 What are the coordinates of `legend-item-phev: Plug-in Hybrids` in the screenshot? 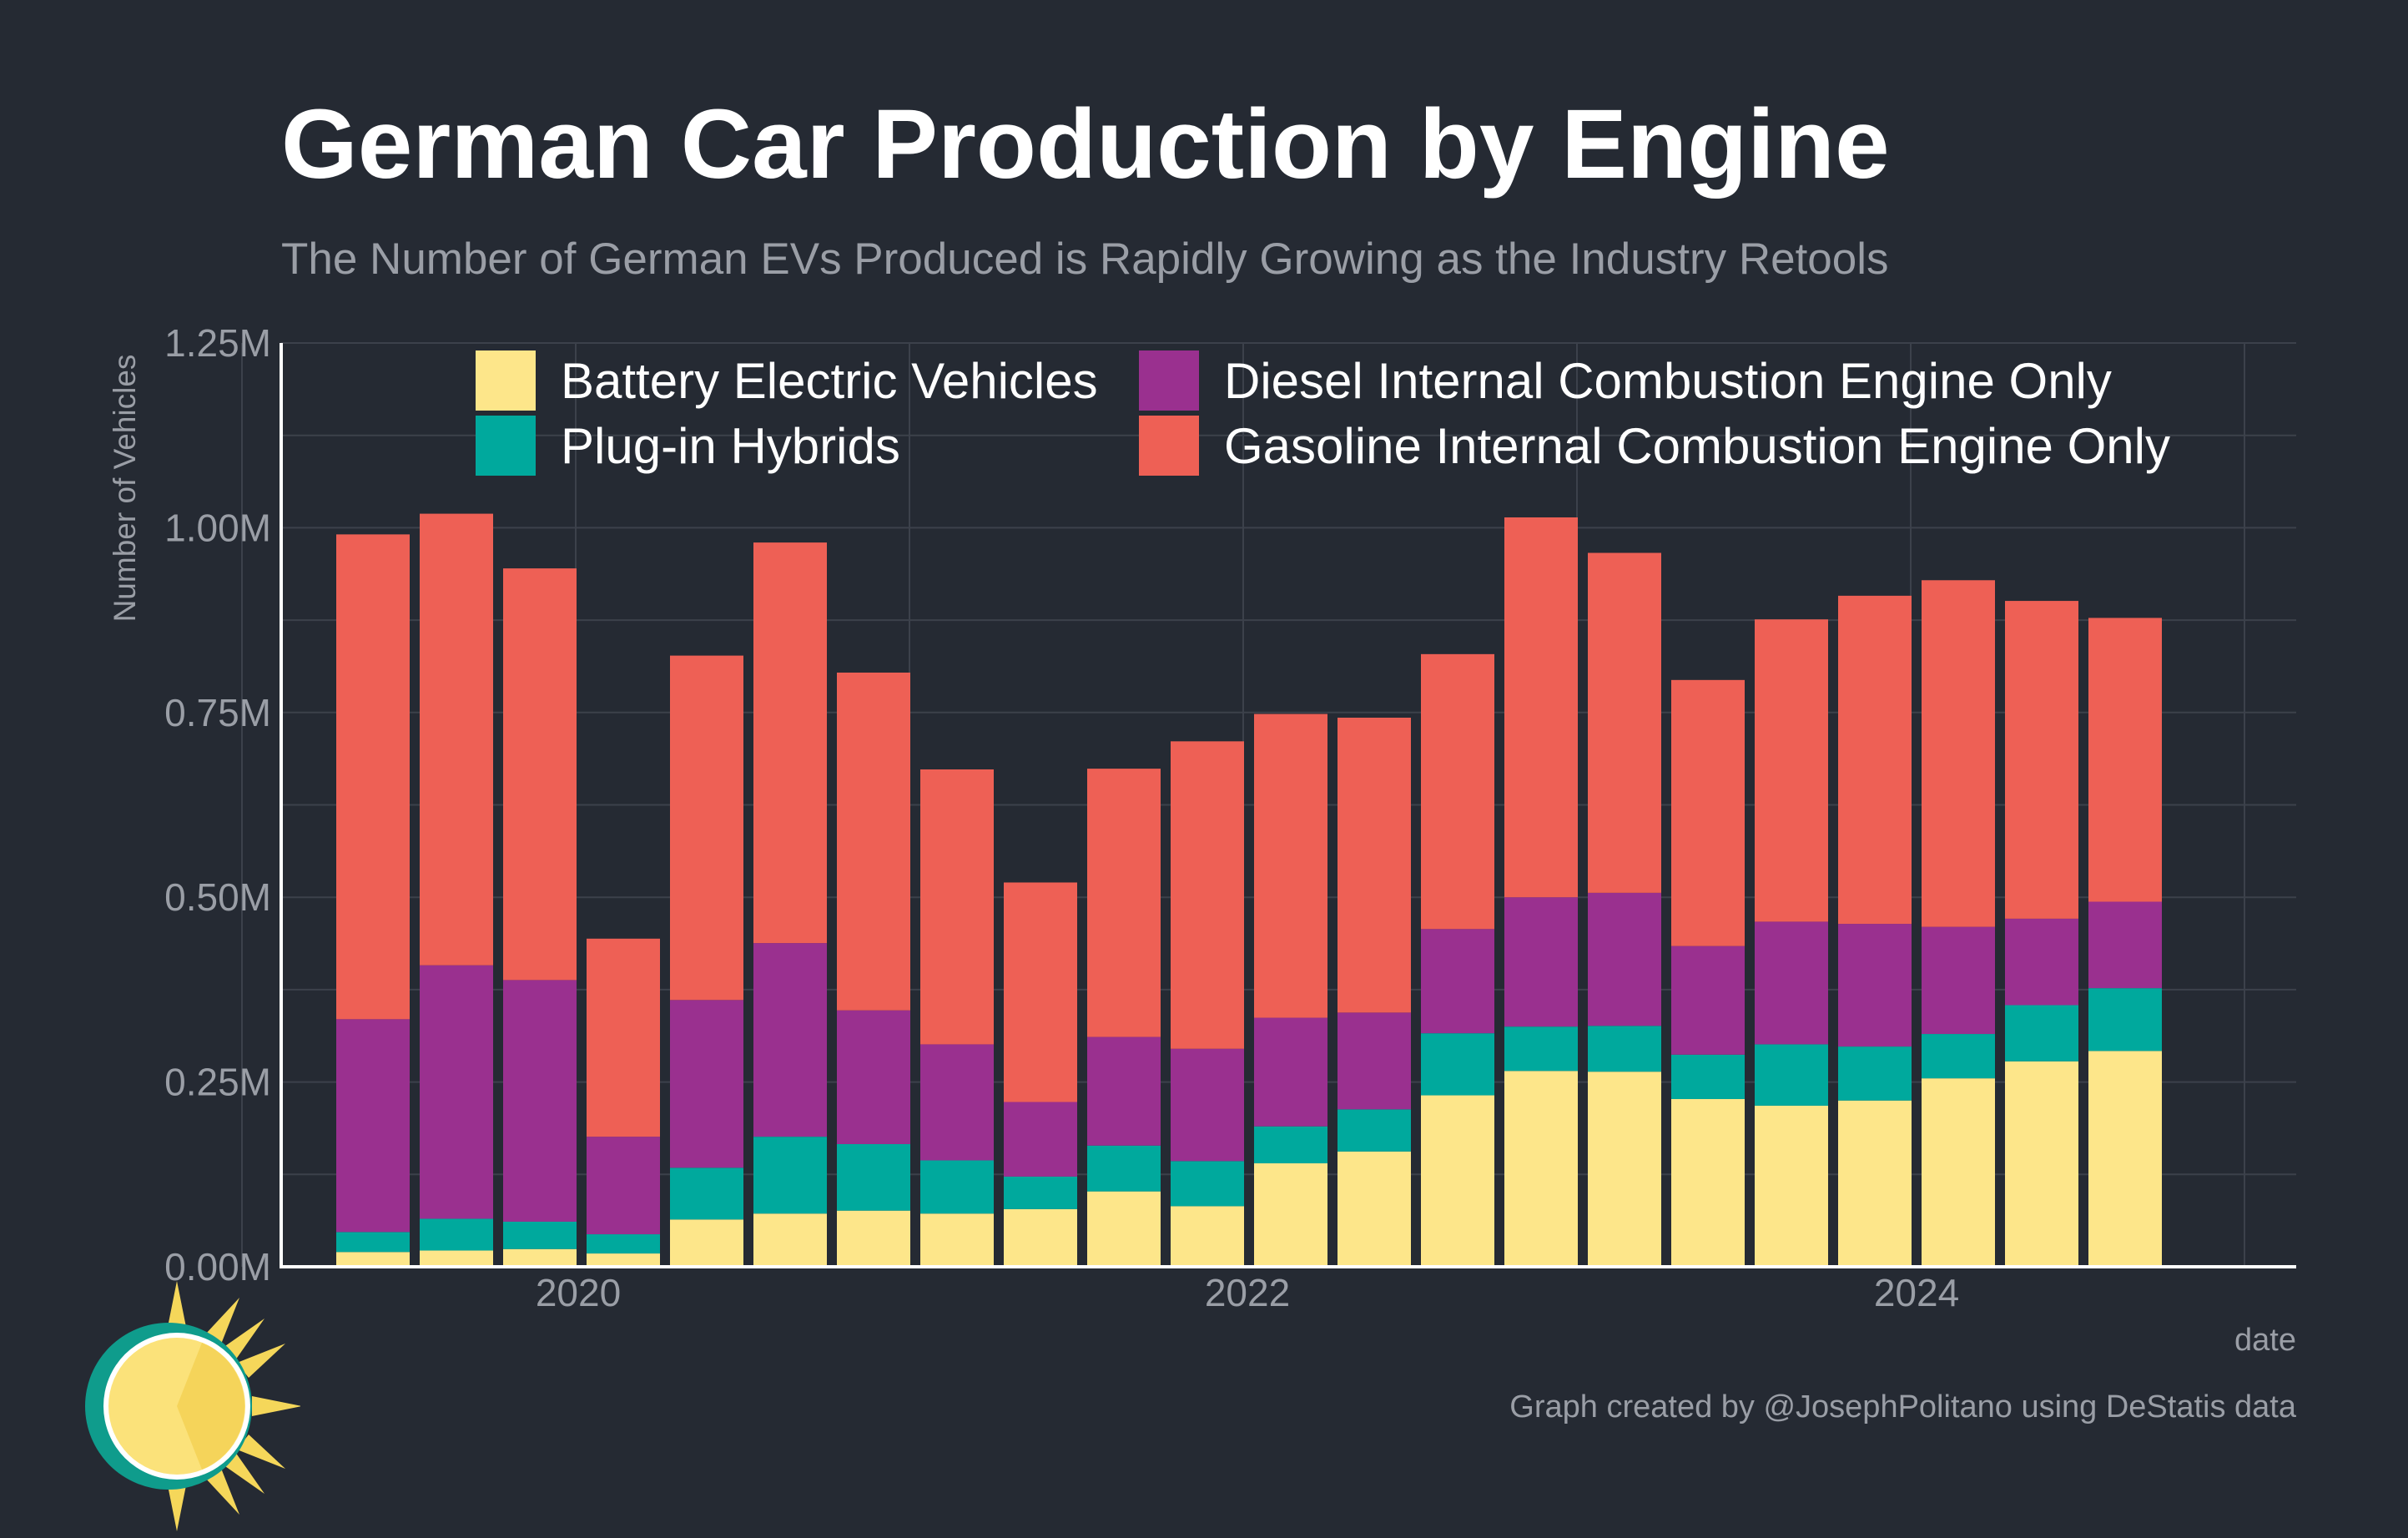 It's located at (688, 446).